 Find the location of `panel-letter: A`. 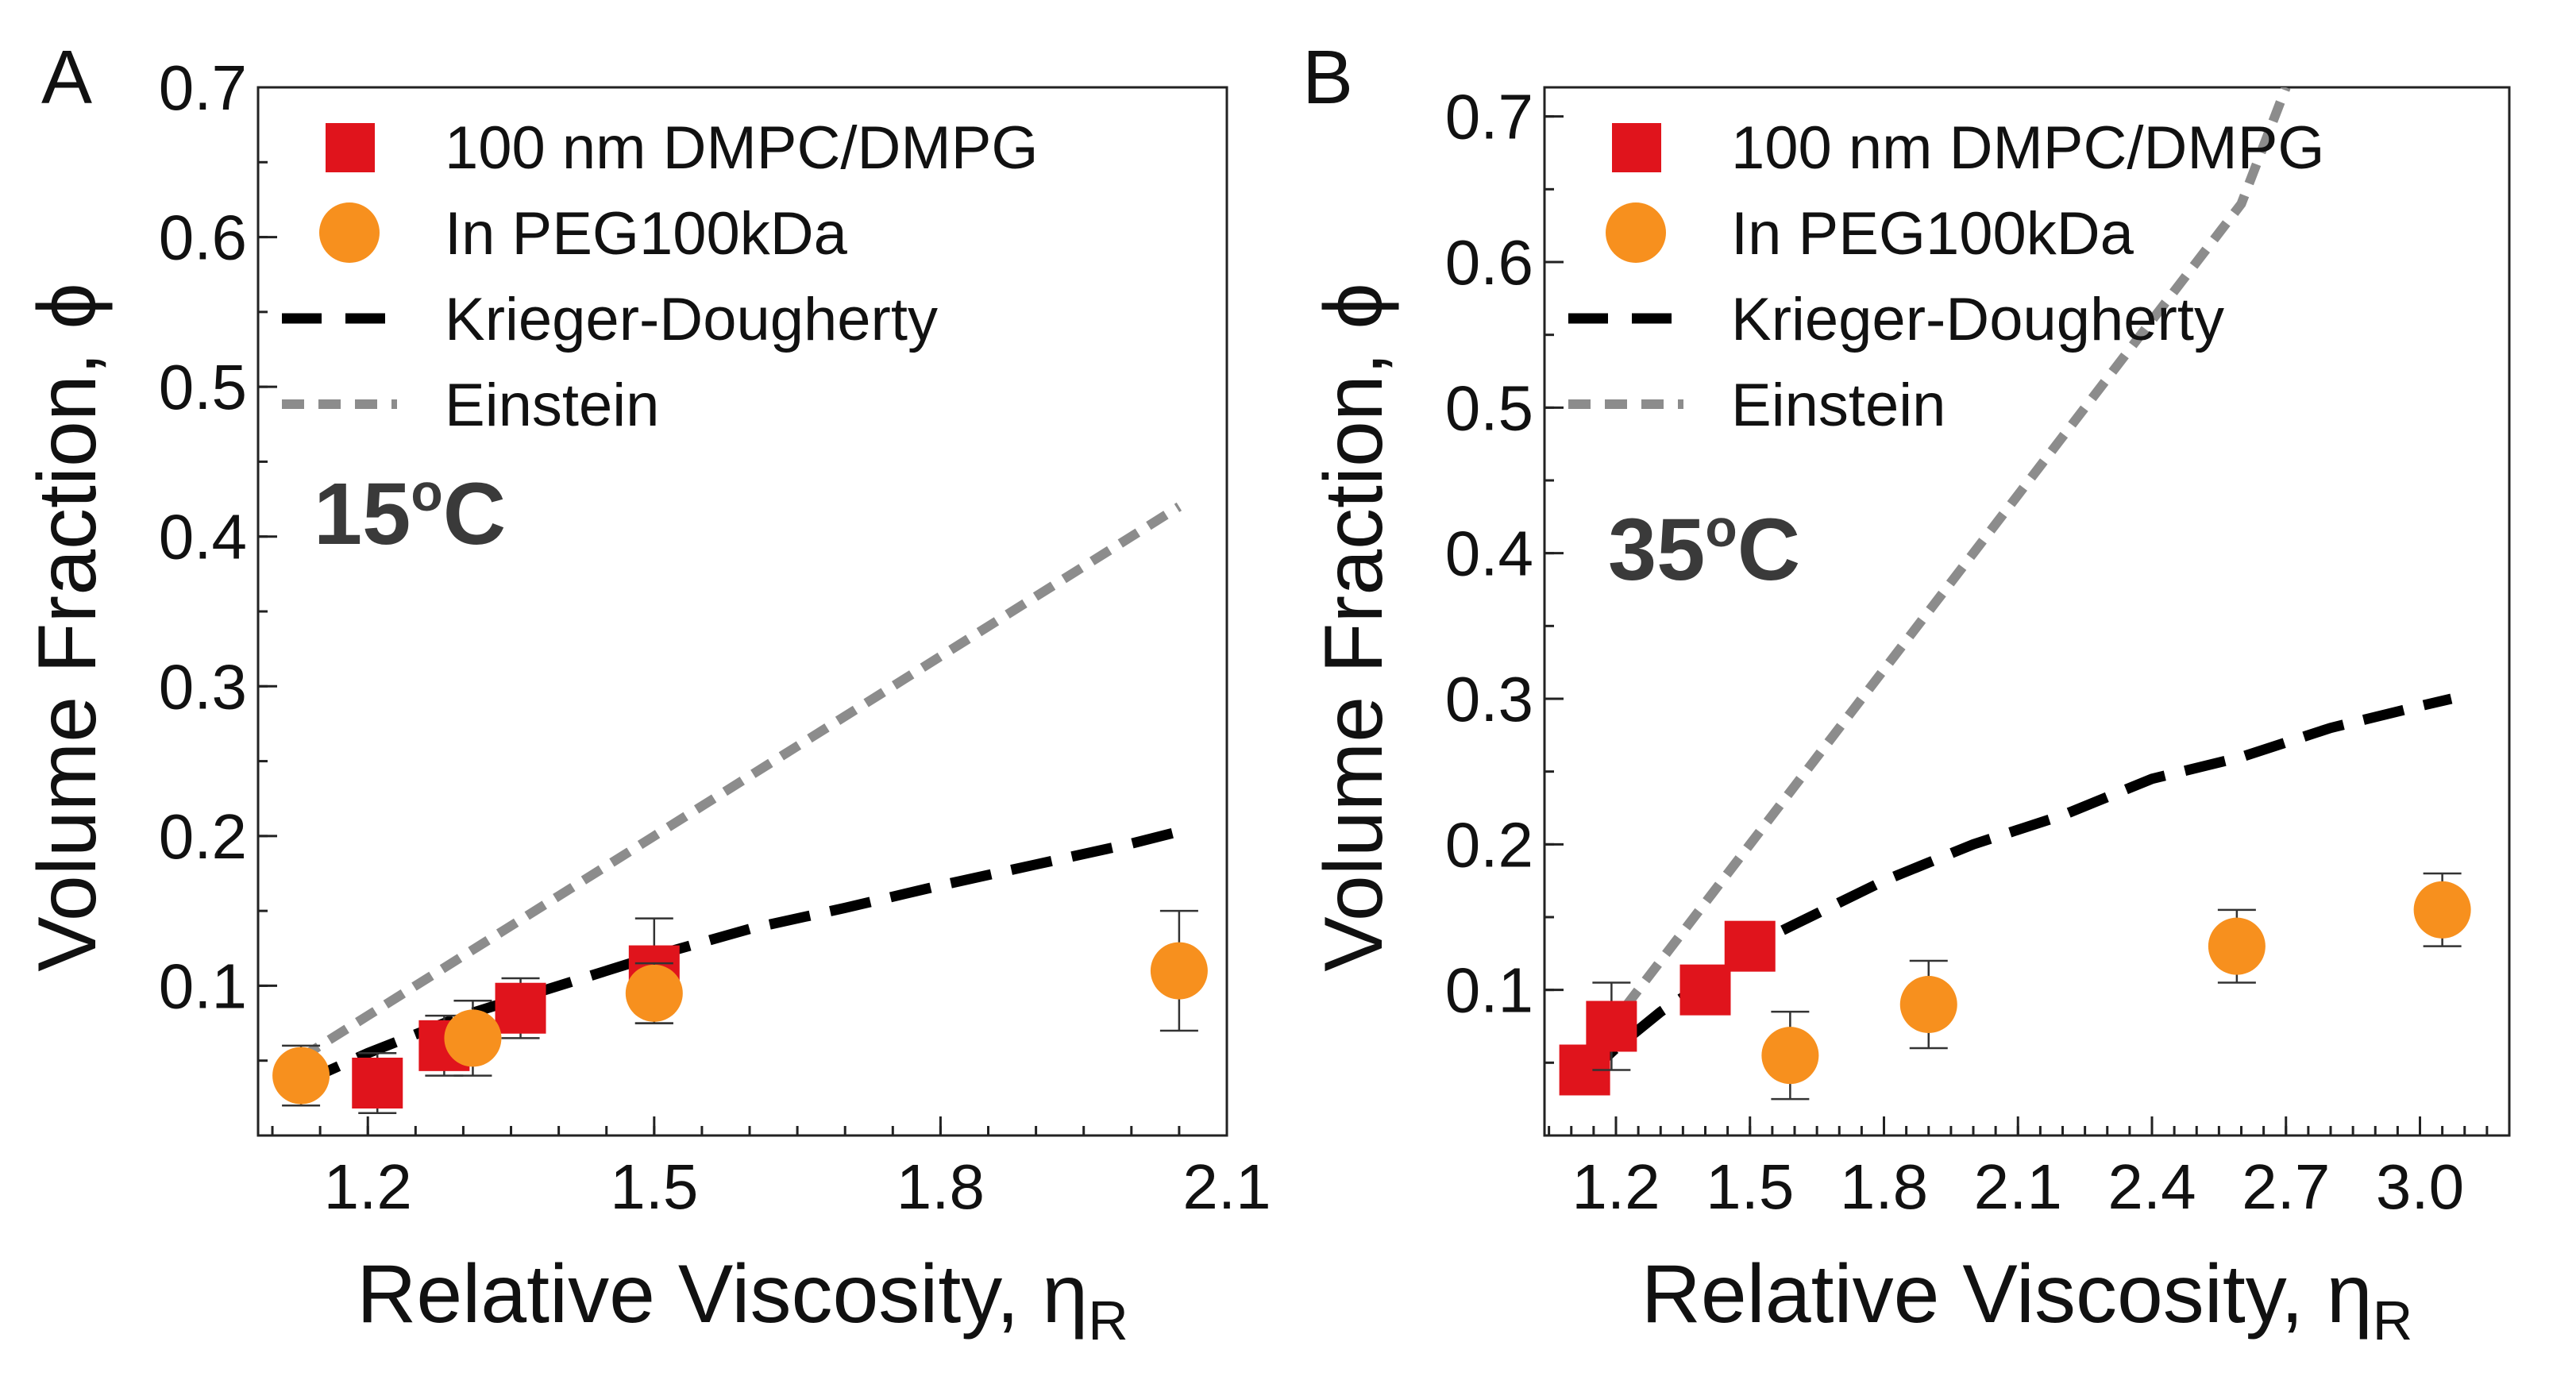

panel-letter: A is located at coordinates (66, 77).